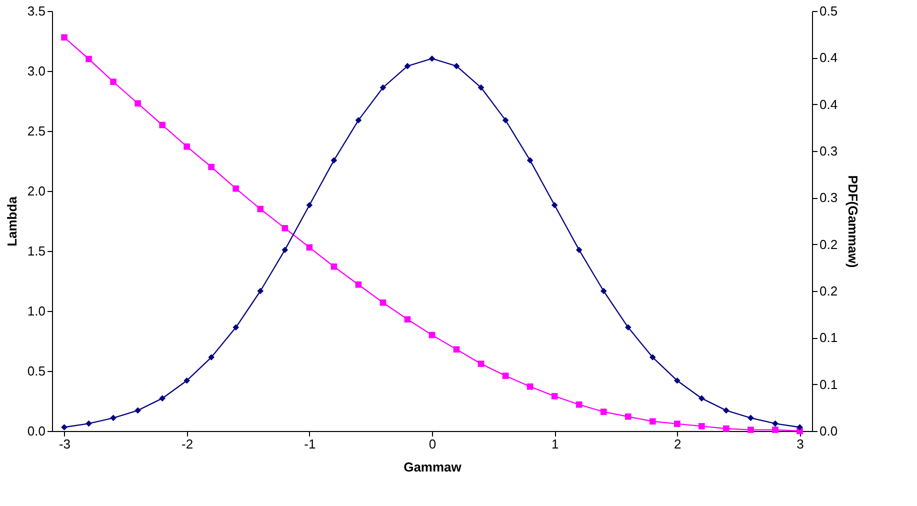 The image size is (917, 506). I want to click on y-tick-label: 1.0, so click(36, 311).